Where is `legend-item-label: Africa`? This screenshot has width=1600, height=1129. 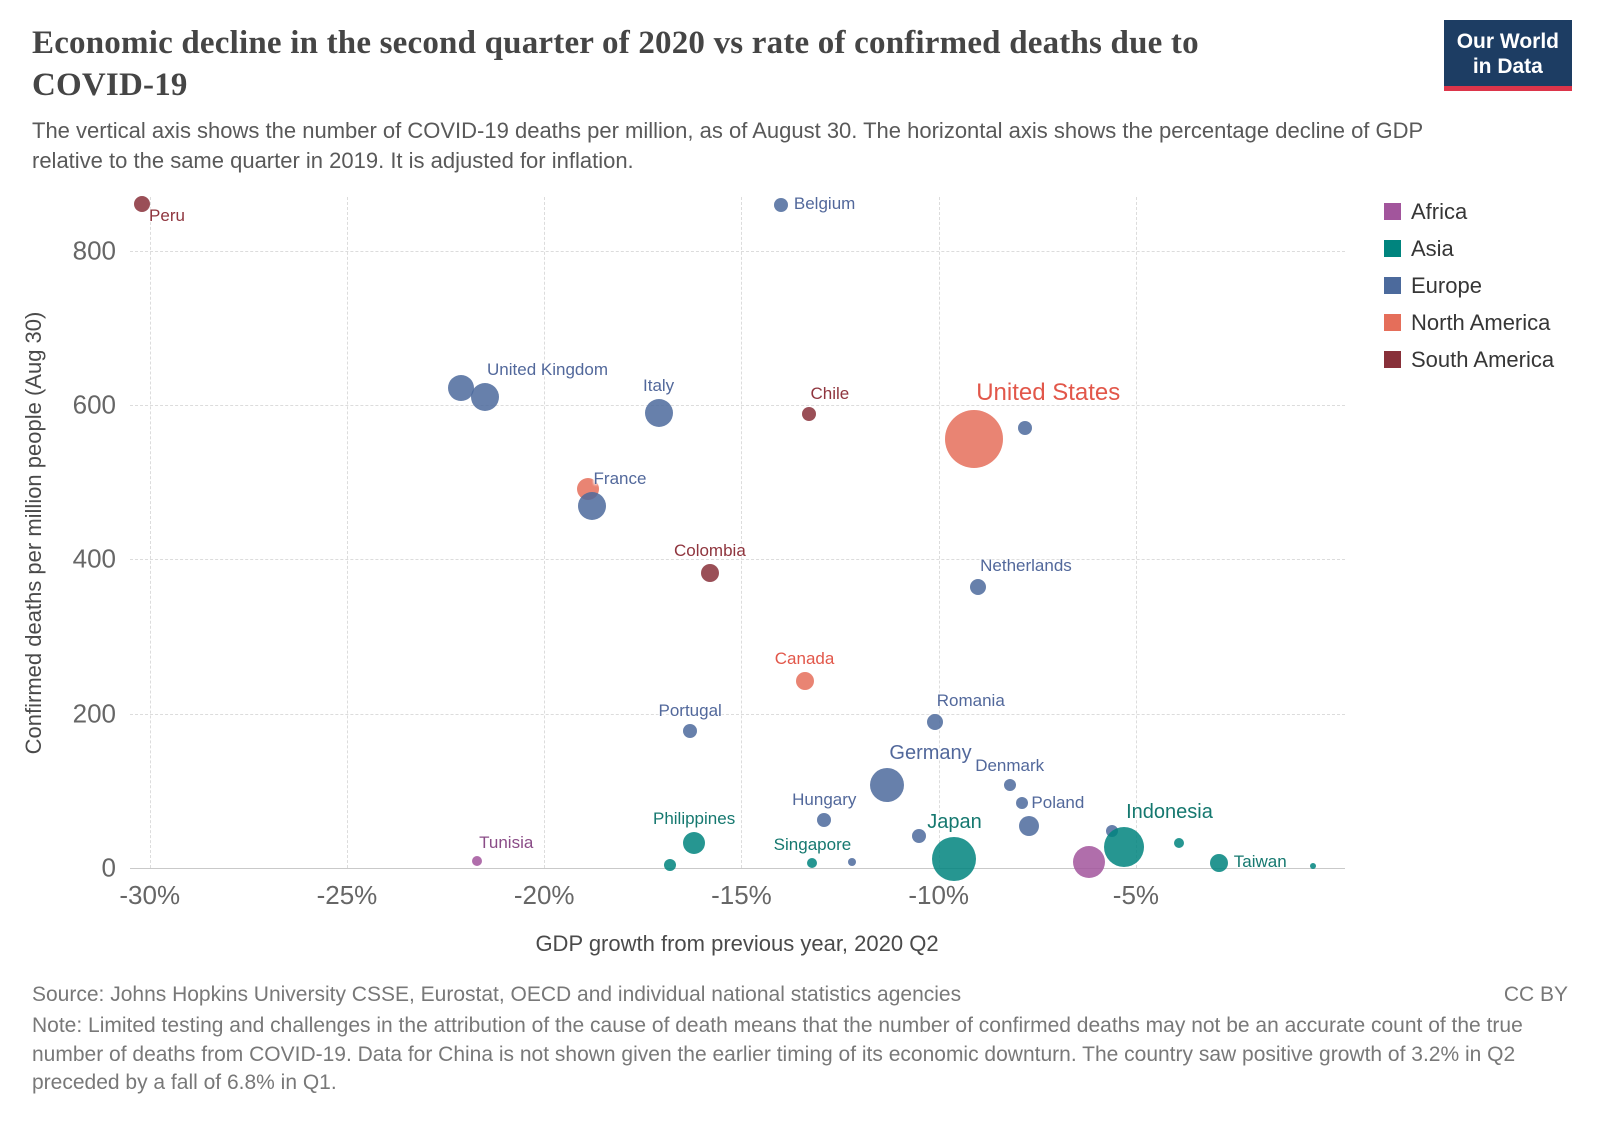 legend-item-label: Africa is located at coordinates (1439, 211).